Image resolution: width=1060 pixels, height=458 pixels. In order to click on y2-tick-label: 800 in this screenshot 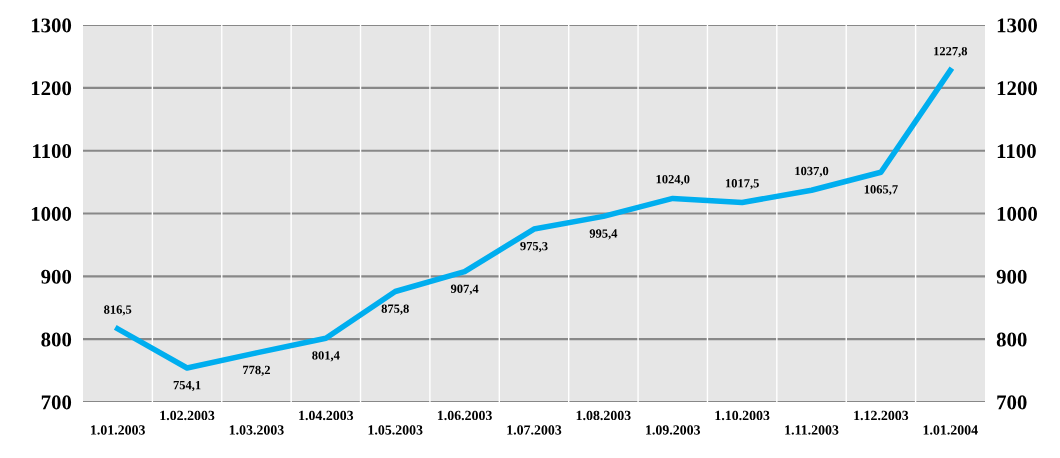, I will do `click(1011, 339)`.